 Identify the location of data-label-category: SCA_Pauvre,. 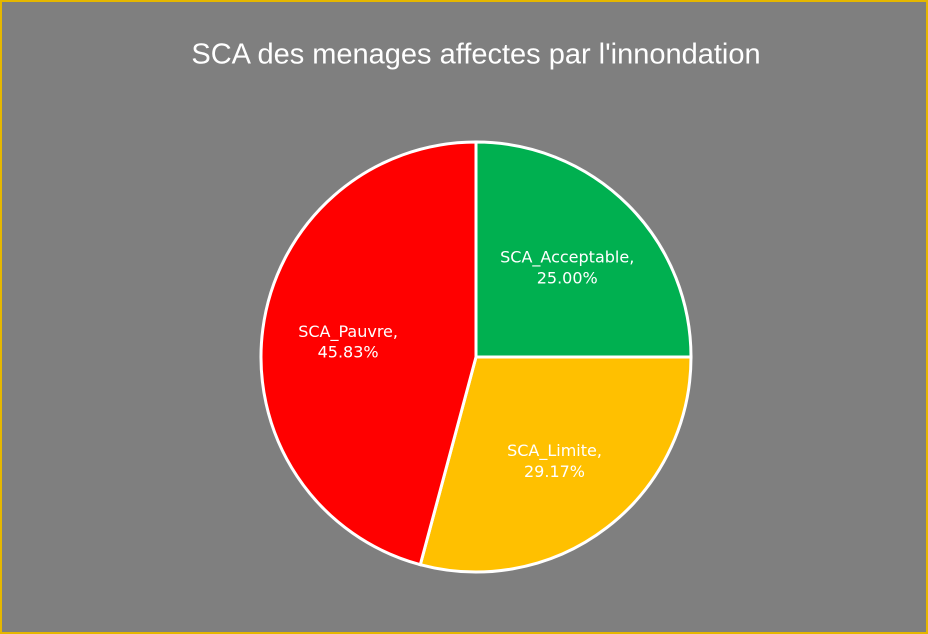
(348, 332).